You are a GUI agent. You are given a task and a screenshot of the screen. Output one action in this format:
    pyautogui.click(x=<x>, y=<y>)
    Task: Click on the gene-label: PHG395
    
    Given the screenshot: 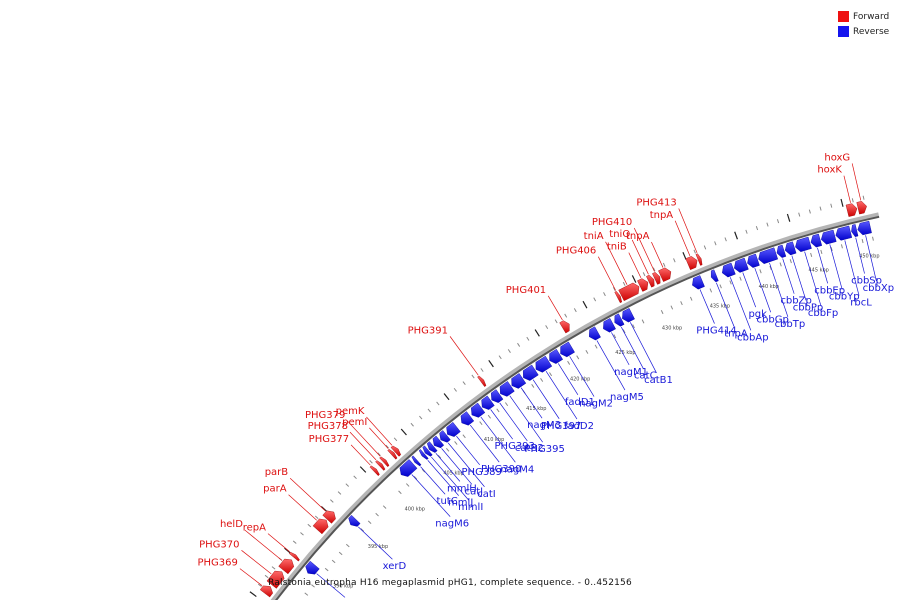 What is the action you would take?
    pyautogui.click(x=544, y=449)
    